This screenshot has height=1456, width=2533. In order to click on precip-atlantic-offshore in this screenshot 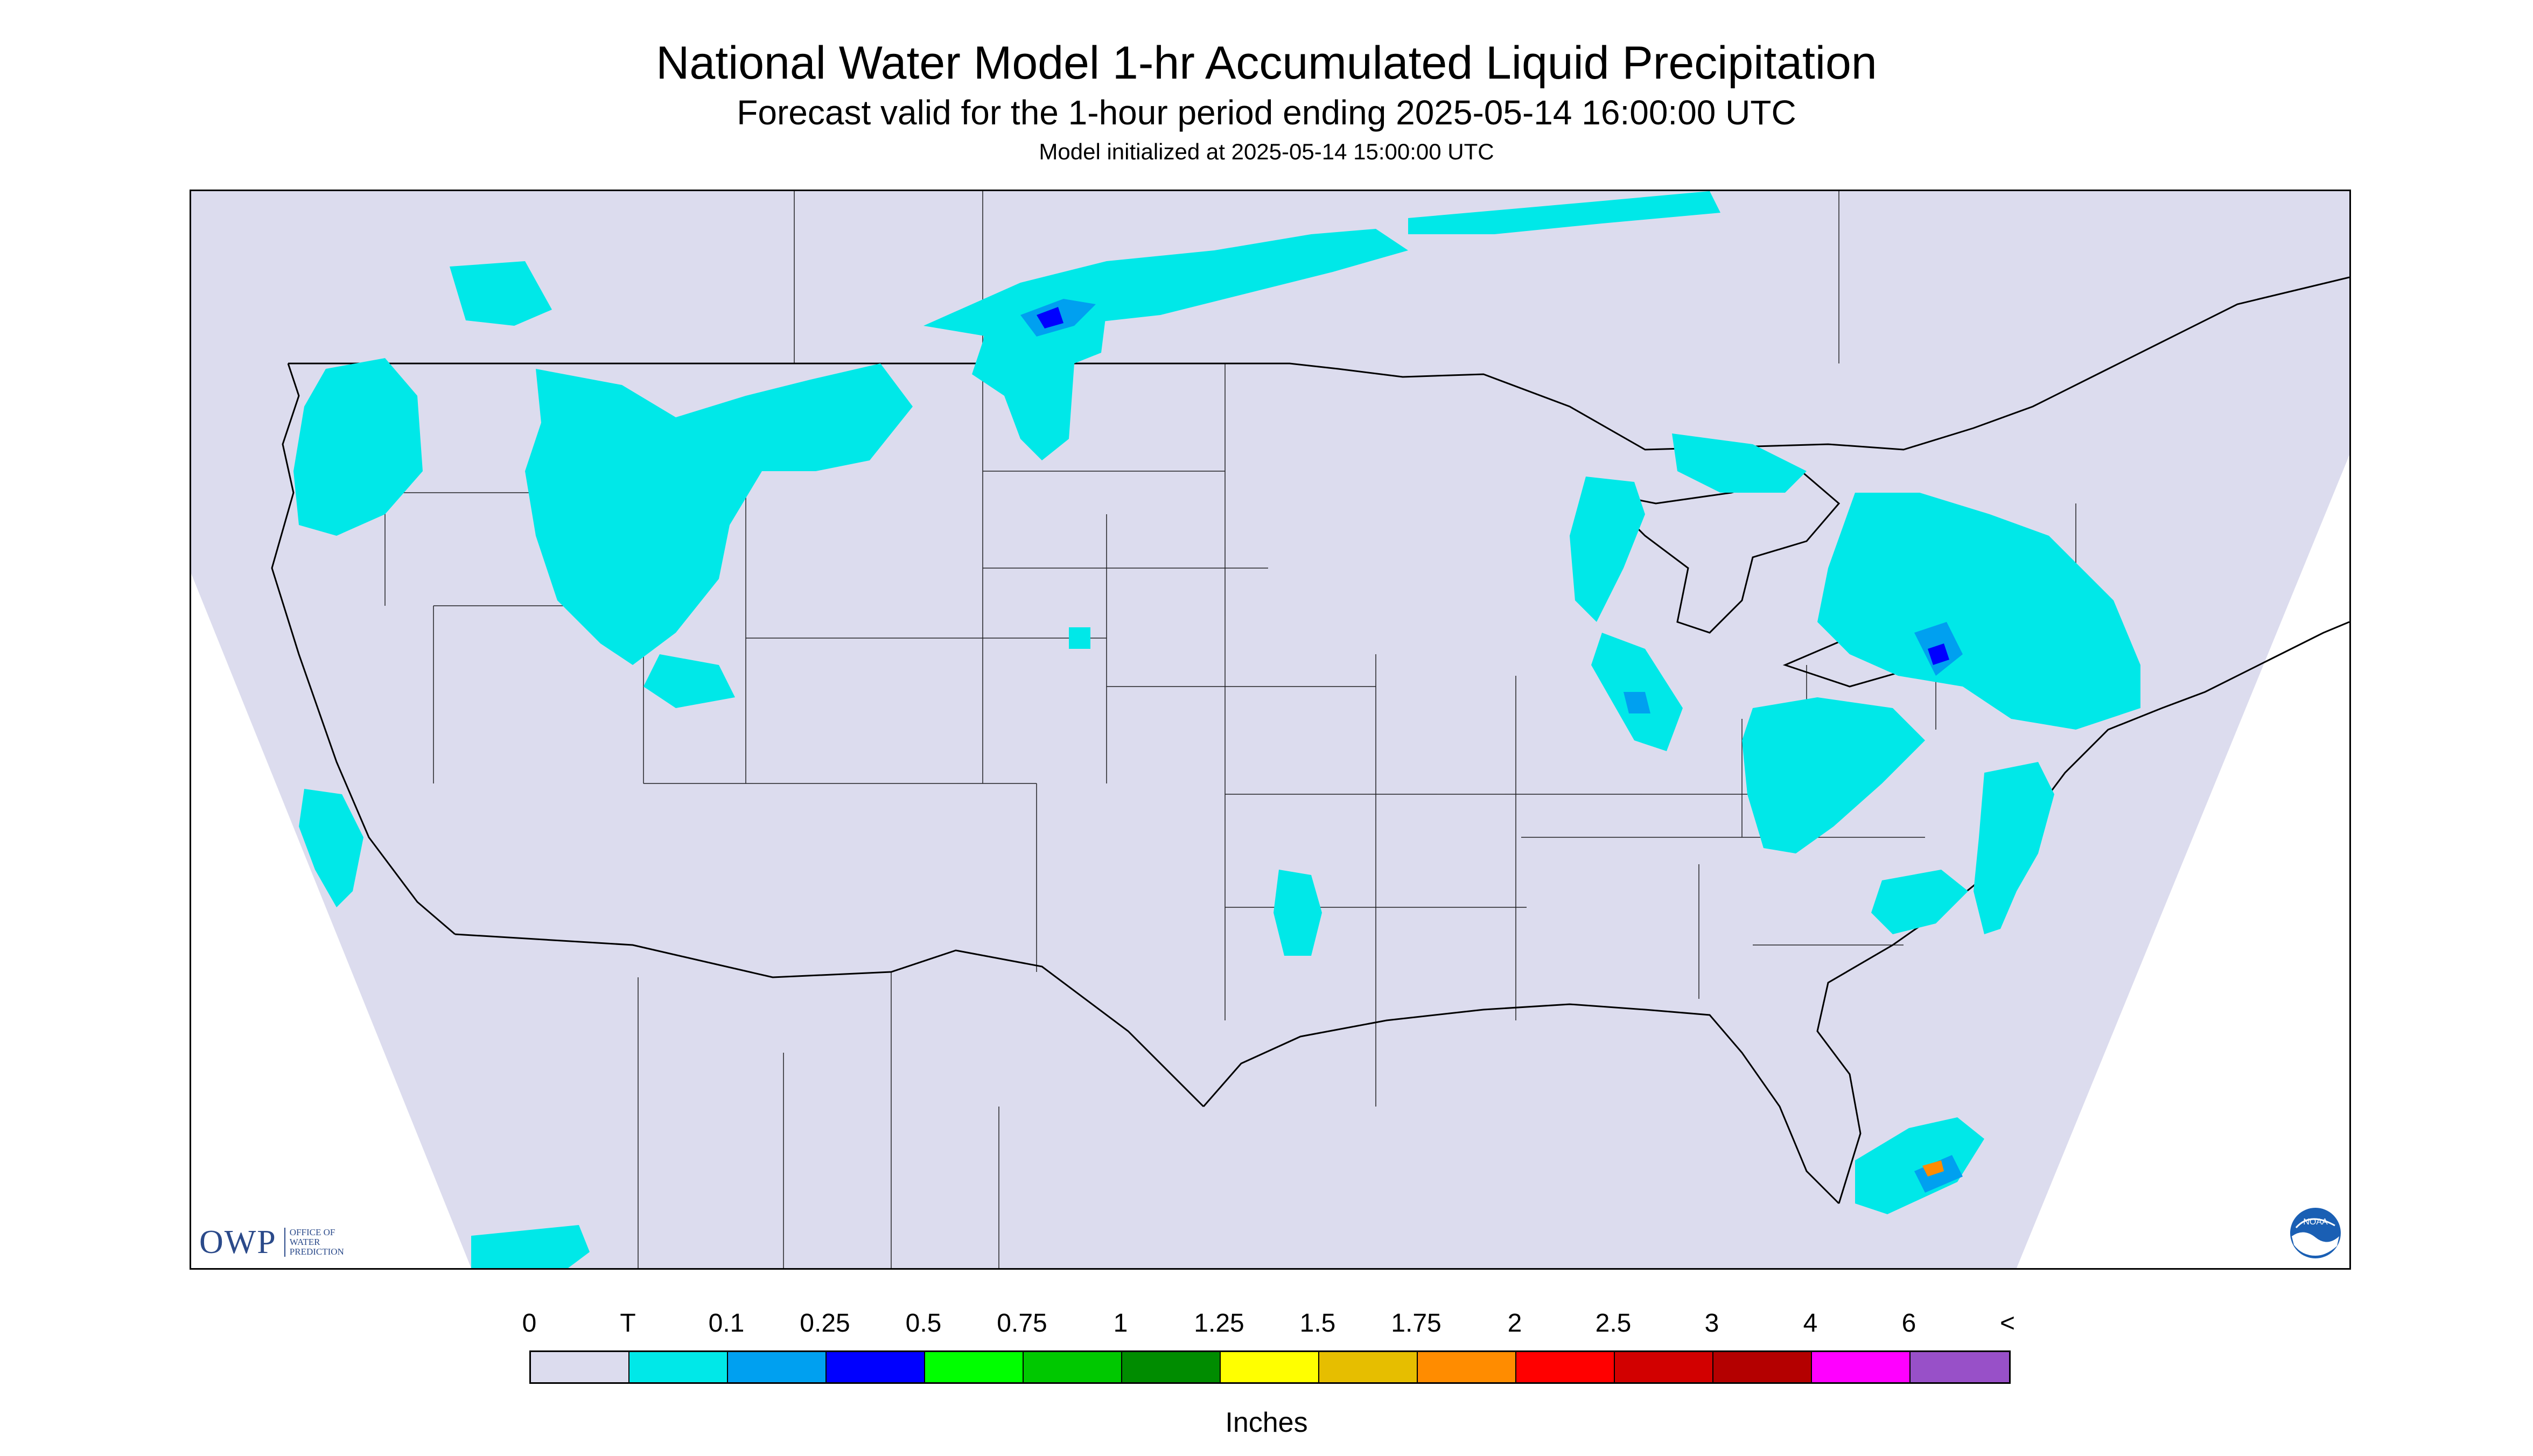, I will do `click(2014, 848)`.